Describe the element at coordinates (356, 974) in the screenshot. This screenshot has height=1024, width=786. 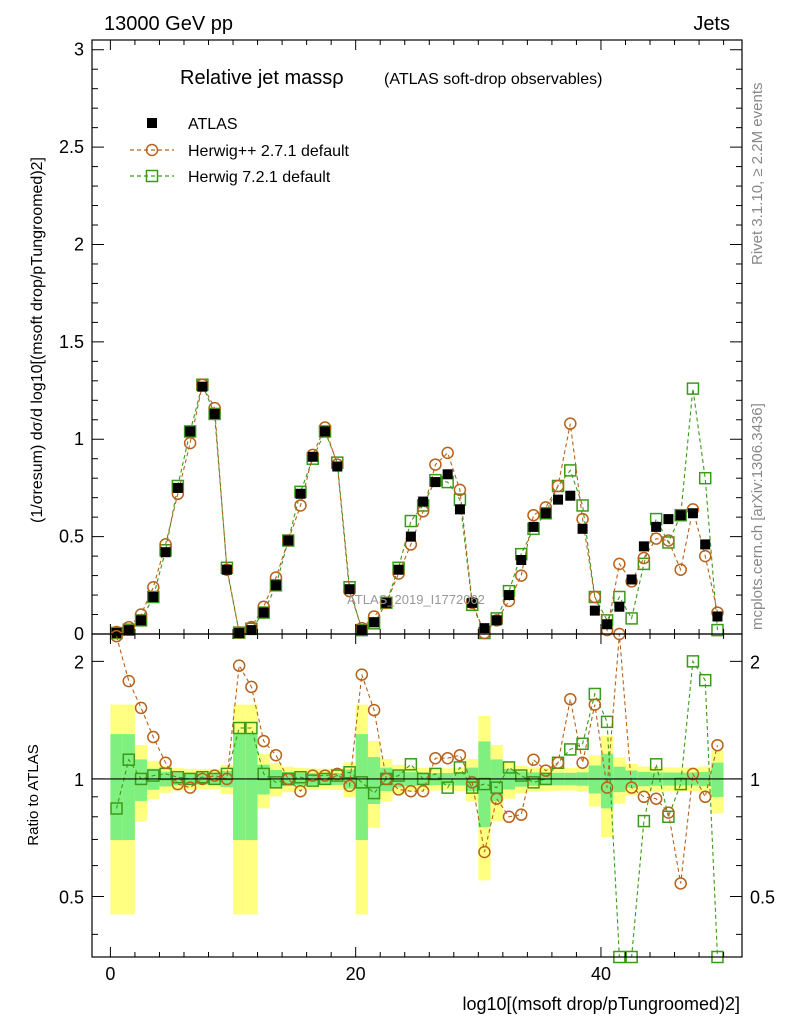
I see `x-tick-label: 20` at that location.